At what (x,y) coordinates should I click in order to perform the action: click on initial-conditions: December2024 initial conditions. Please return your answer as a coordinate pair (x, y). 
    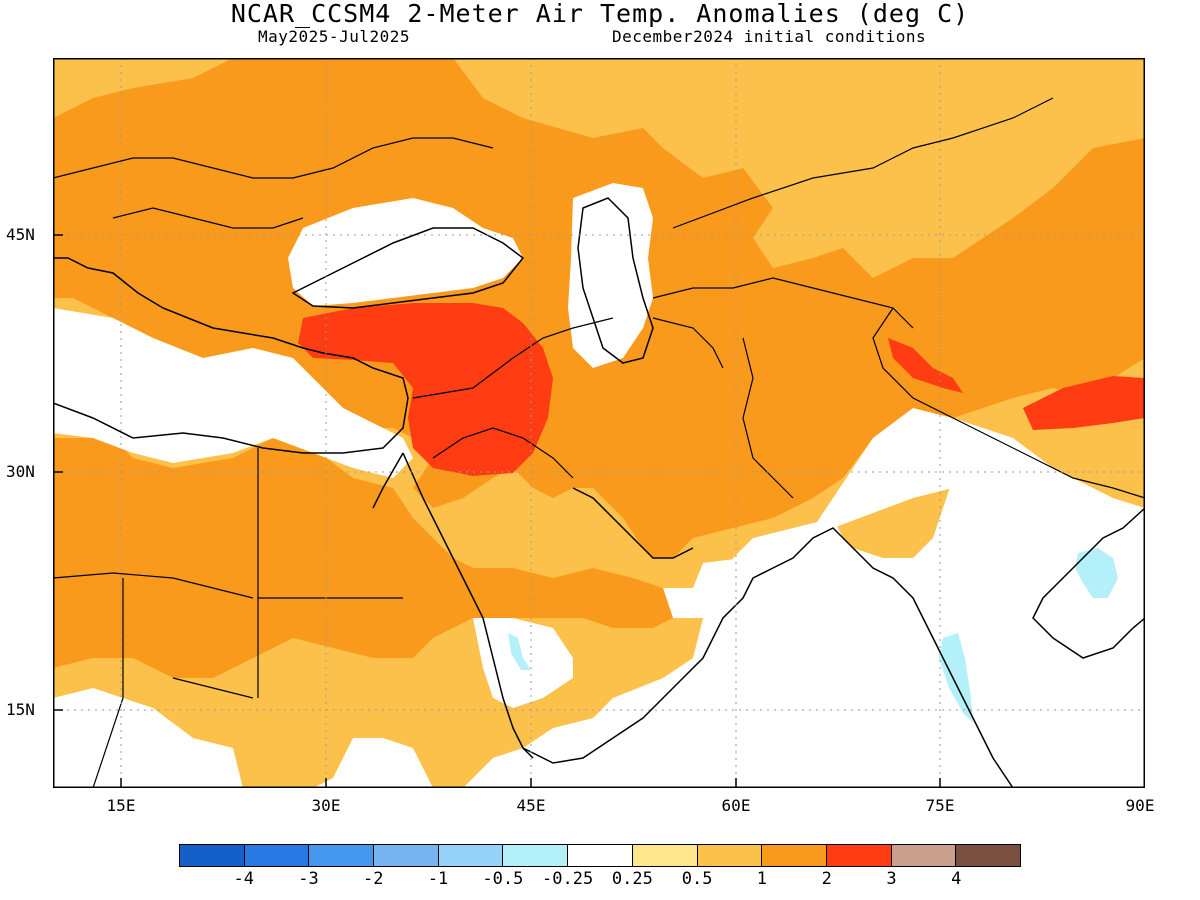
    Looking at the image, I should click on (769, 36).